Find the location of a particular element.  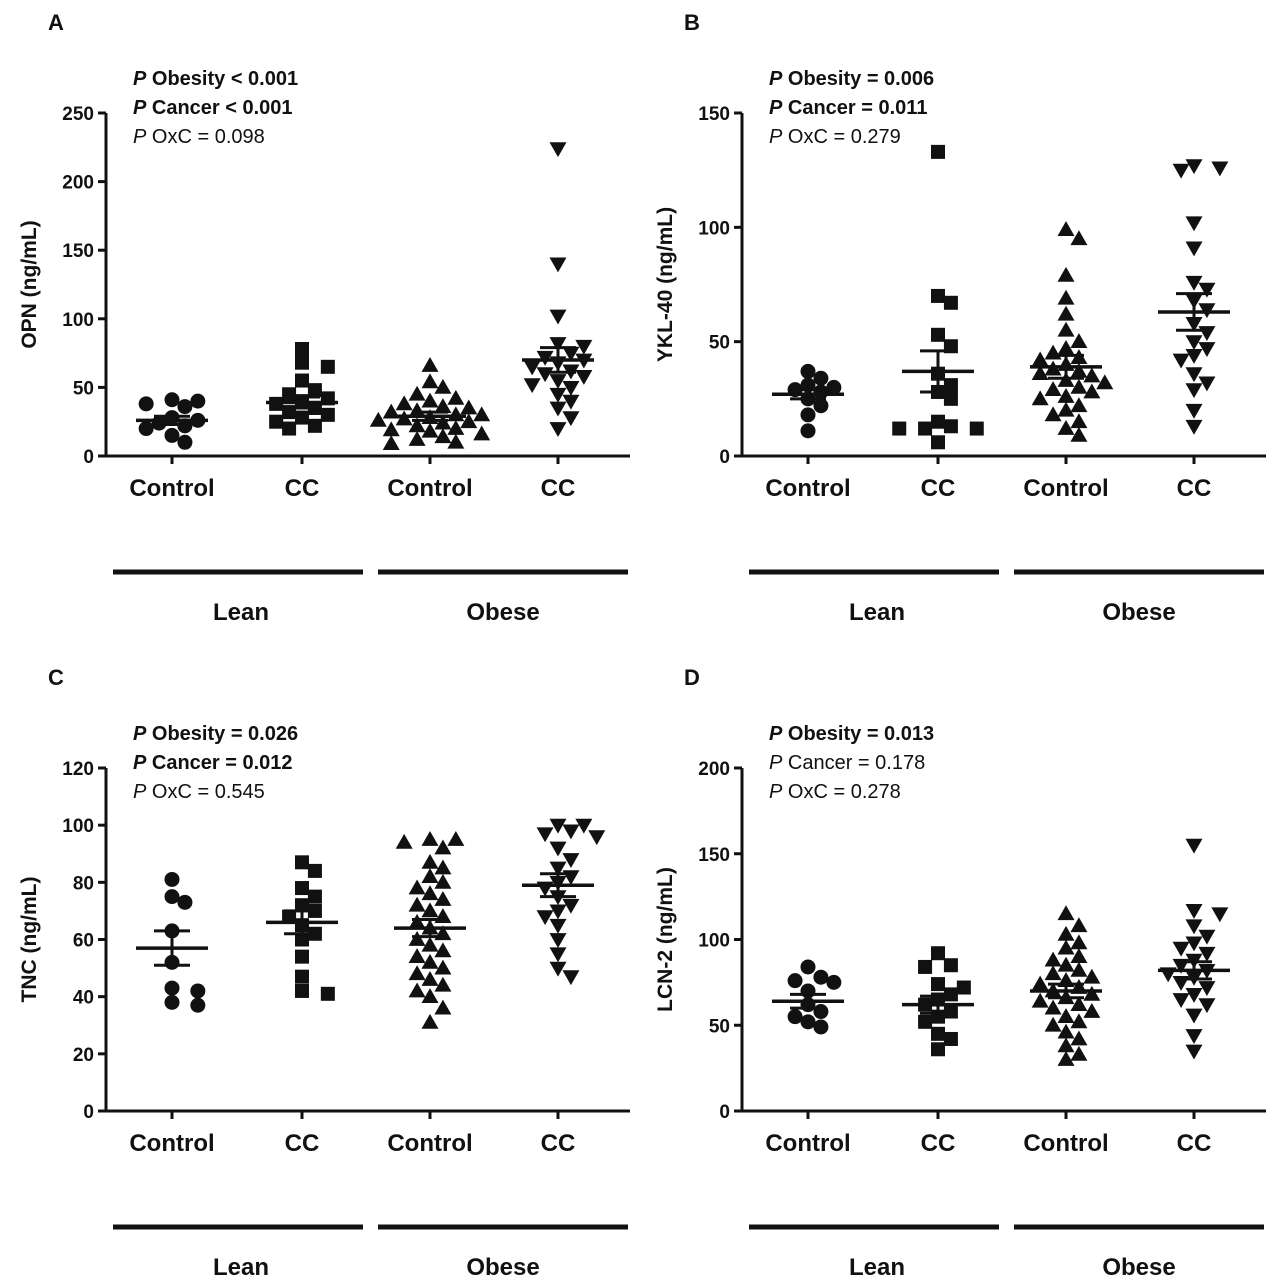

y-tick-label: 50 is located at coordinates (719, 343).